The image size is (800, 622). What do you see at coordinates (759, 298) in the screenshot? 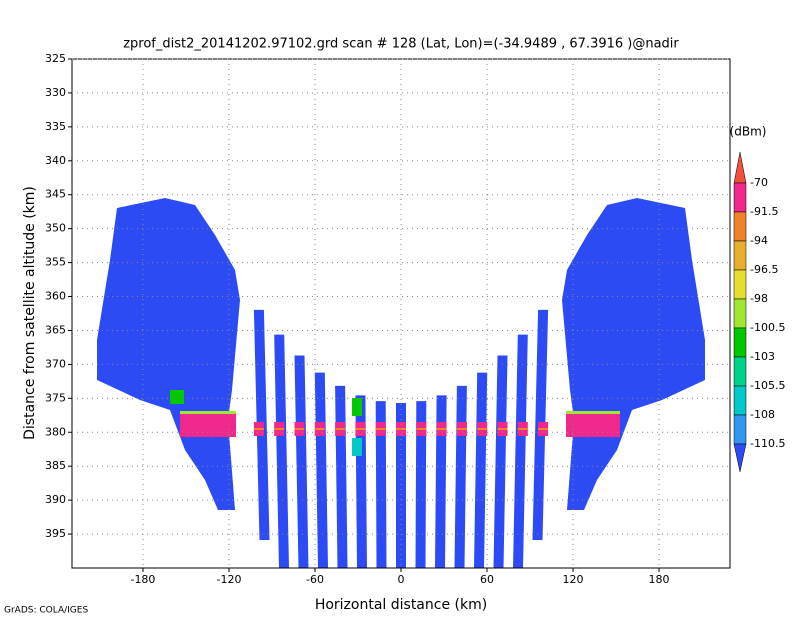
I see `colorbar-label: -98` at bounding box center [759, 298].